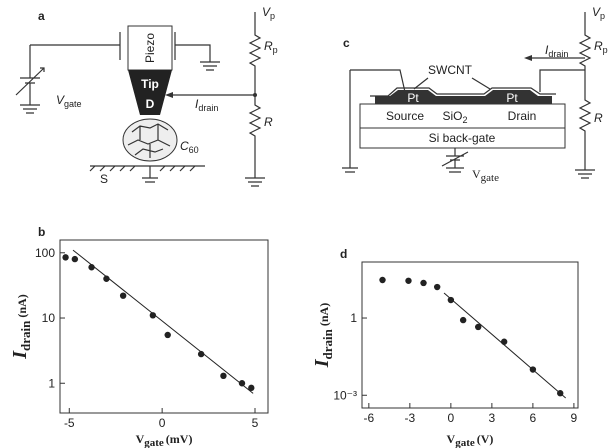  I want to click on node, so click(255, 95).